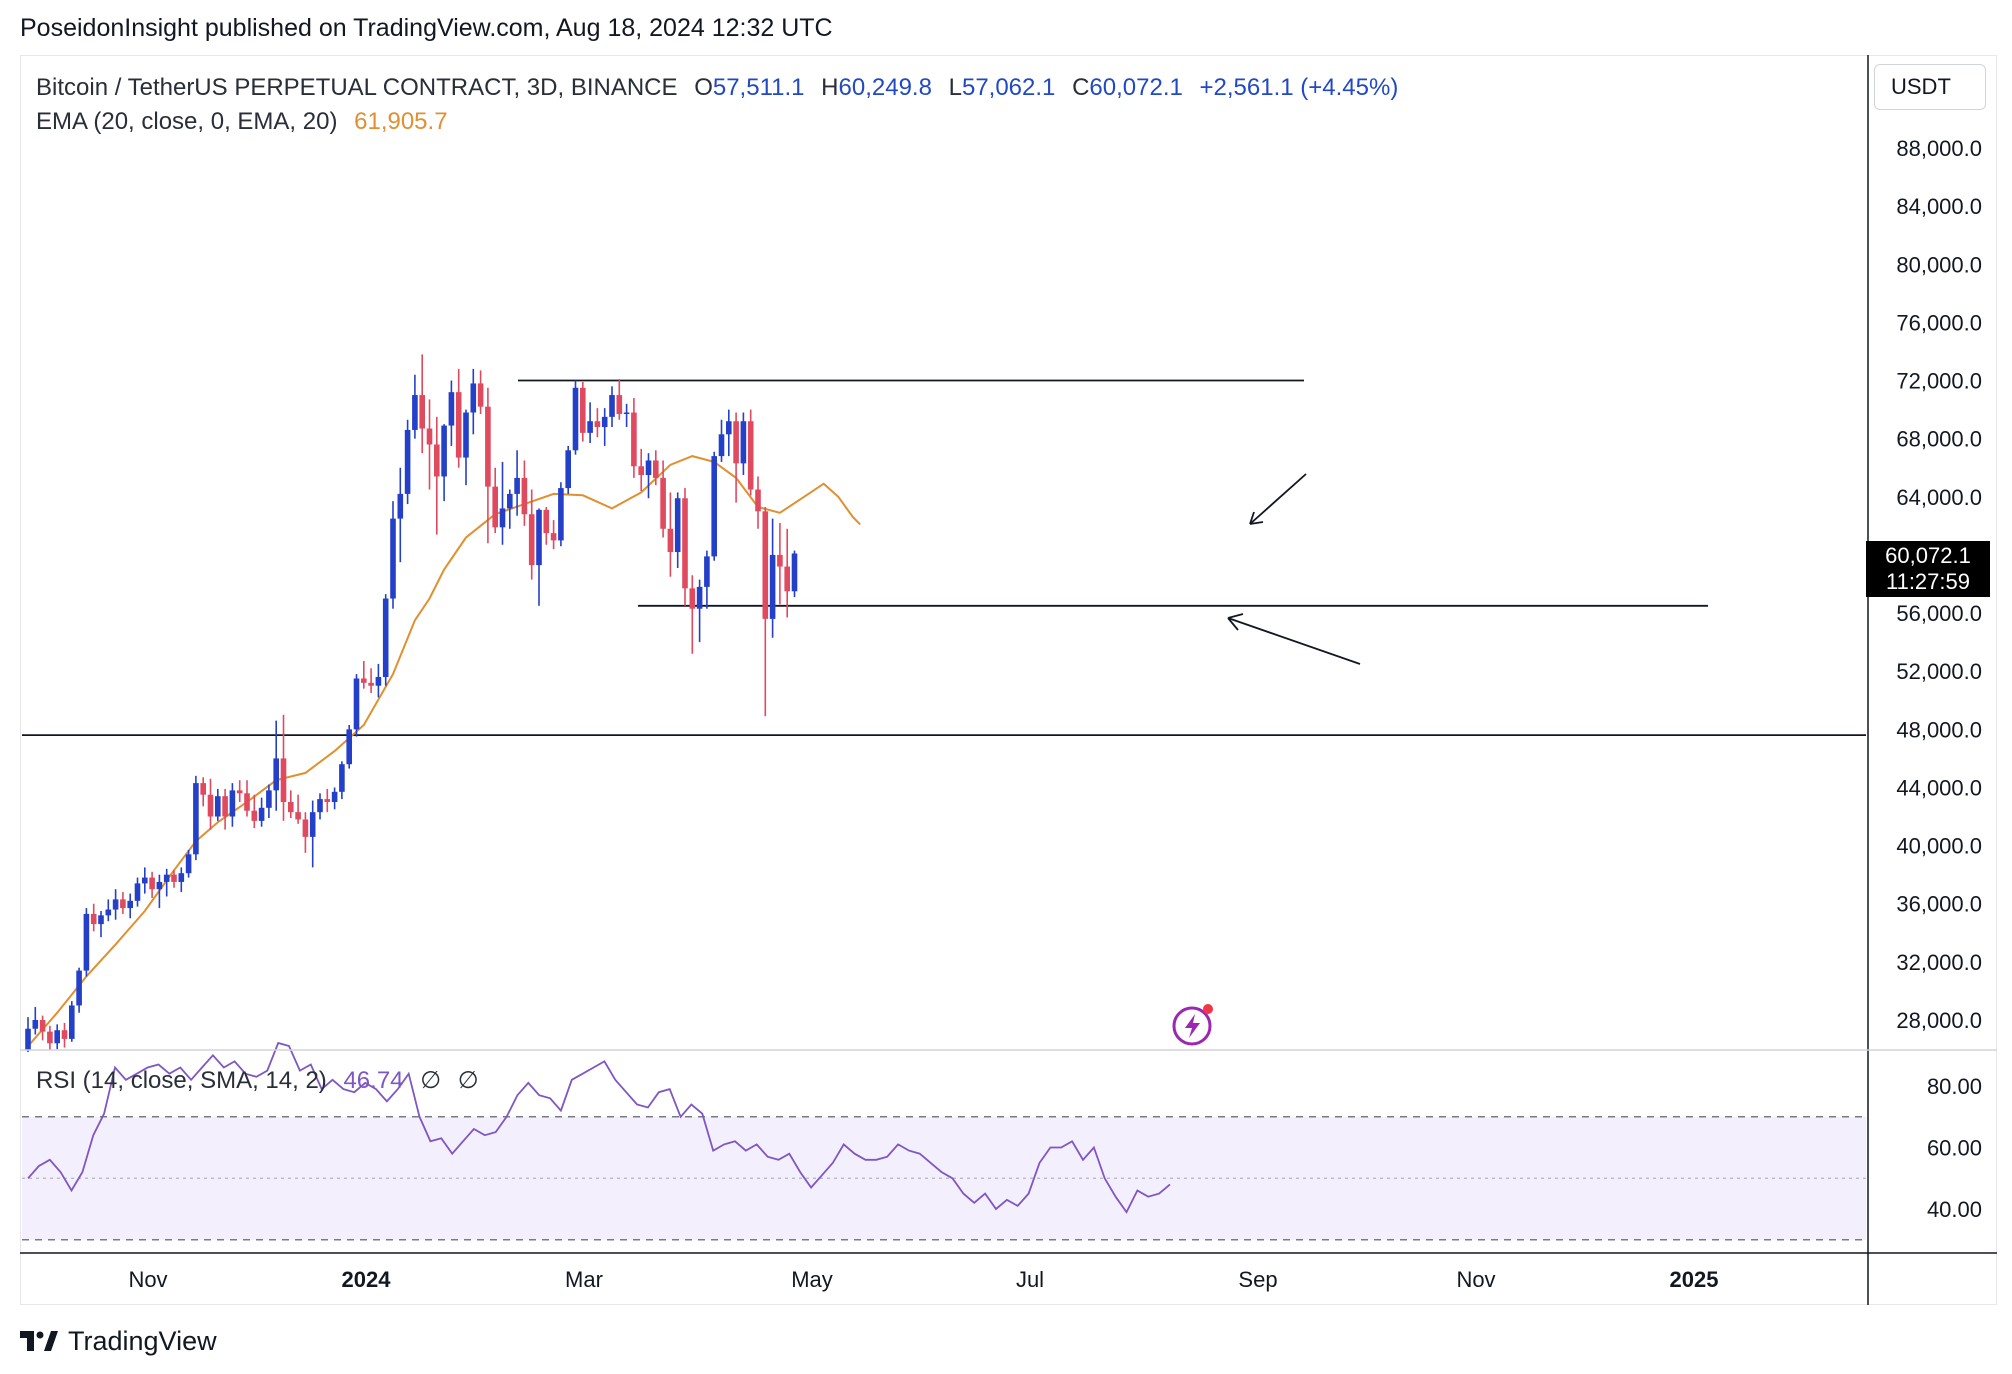  Describe the element at coordinates (599, 1127) in the screenshot. I see `rsi-line` at that location.